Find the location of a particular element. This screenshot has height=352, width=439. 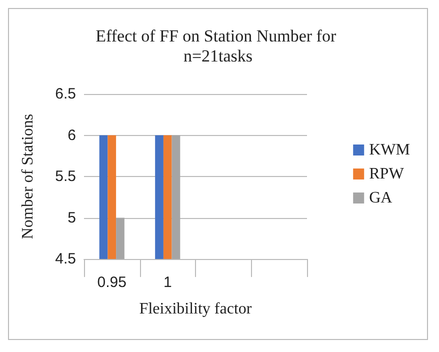

y-tick-label: 6 is located at coordinates (72, 135).